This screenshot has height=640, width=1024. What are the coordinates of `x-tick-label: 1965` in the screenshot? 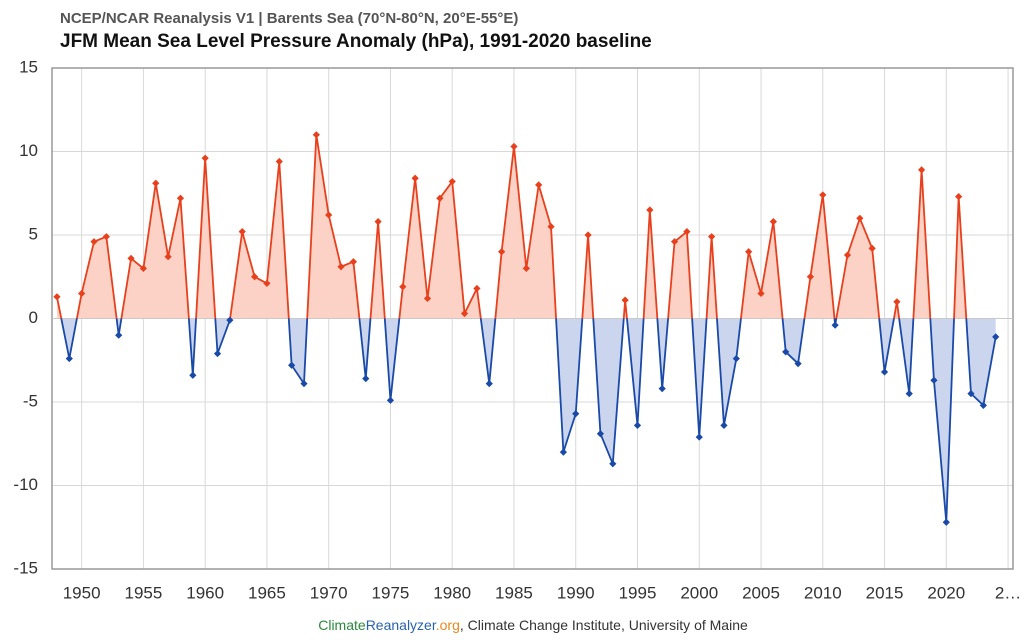 It's located at (267, 592).